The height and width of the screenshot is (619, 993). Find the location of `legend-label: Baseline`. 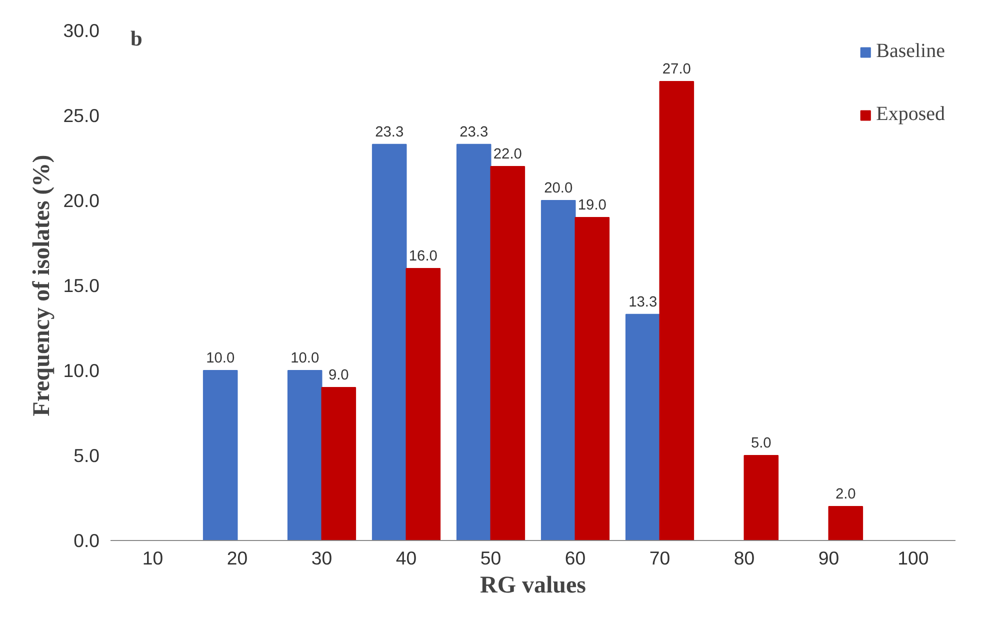

legend-label: Baseline is located at coordinates (910, 51).